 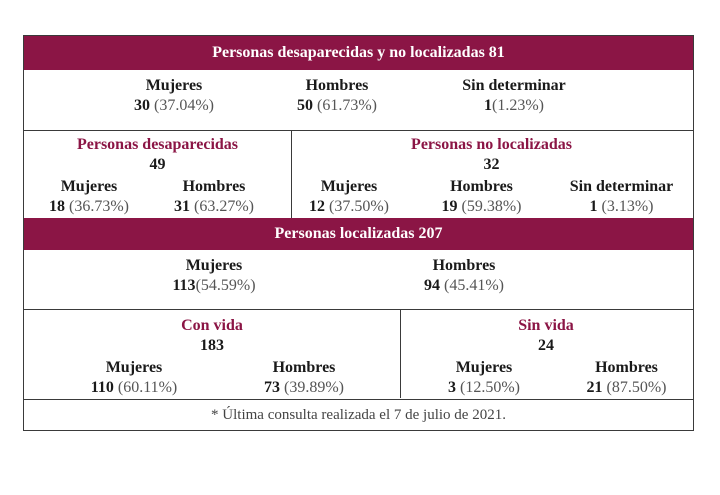 I want to click on total-undetermined-num: 1, so click(x=488, y=105).